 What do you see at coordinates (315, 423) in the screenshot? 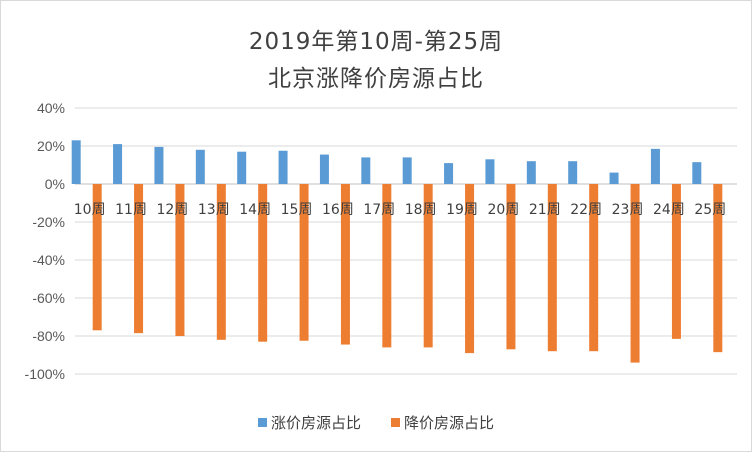
I see `legend-label-rise: 涨价房源占比` at bounding box center [315, 423].